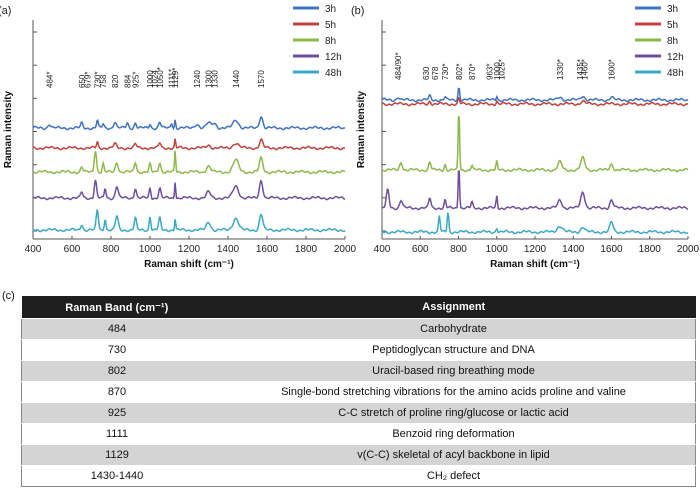 The height and width of the screenshot is (491, 700). I want to click on band-cell: 1129, so click(116, 455).